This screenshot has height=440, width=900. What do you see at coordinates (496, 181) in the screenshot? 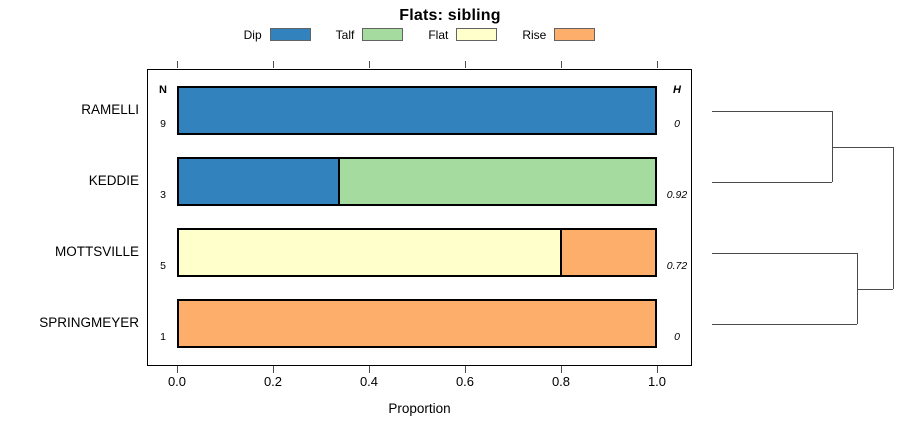
I see `bar-segment-talf` at bounding box center [496, 181].